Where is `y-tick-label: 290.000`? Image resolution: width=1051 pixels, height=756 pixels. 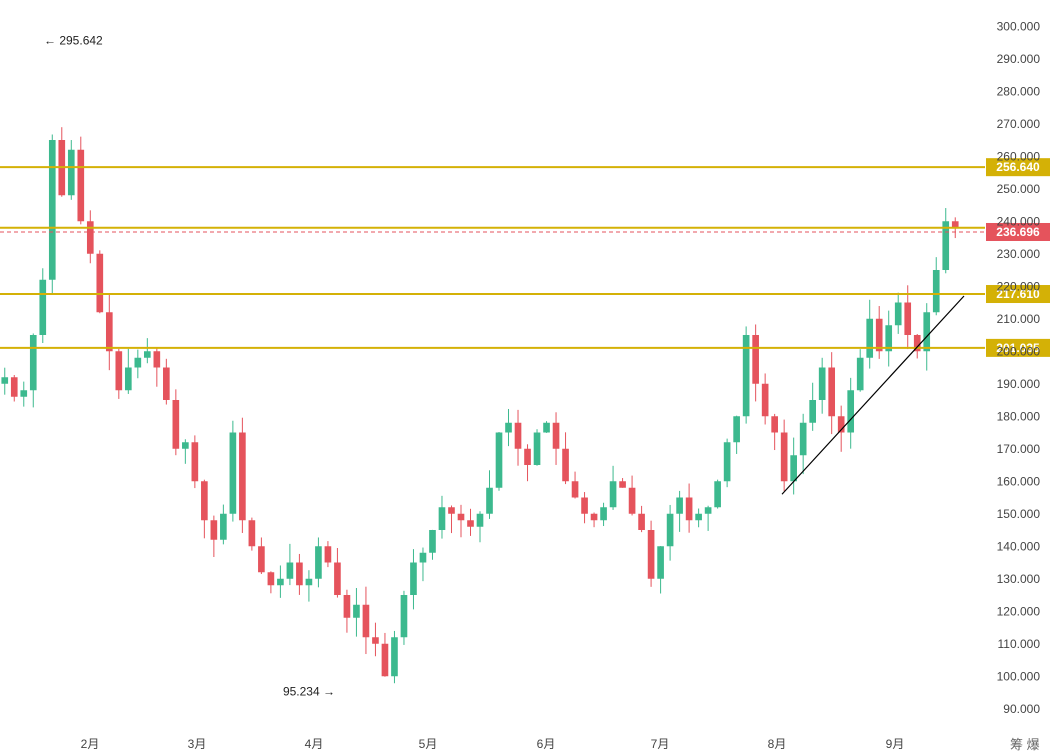 y-tick-label: 290.000 is located at coordinates (1019, 59).